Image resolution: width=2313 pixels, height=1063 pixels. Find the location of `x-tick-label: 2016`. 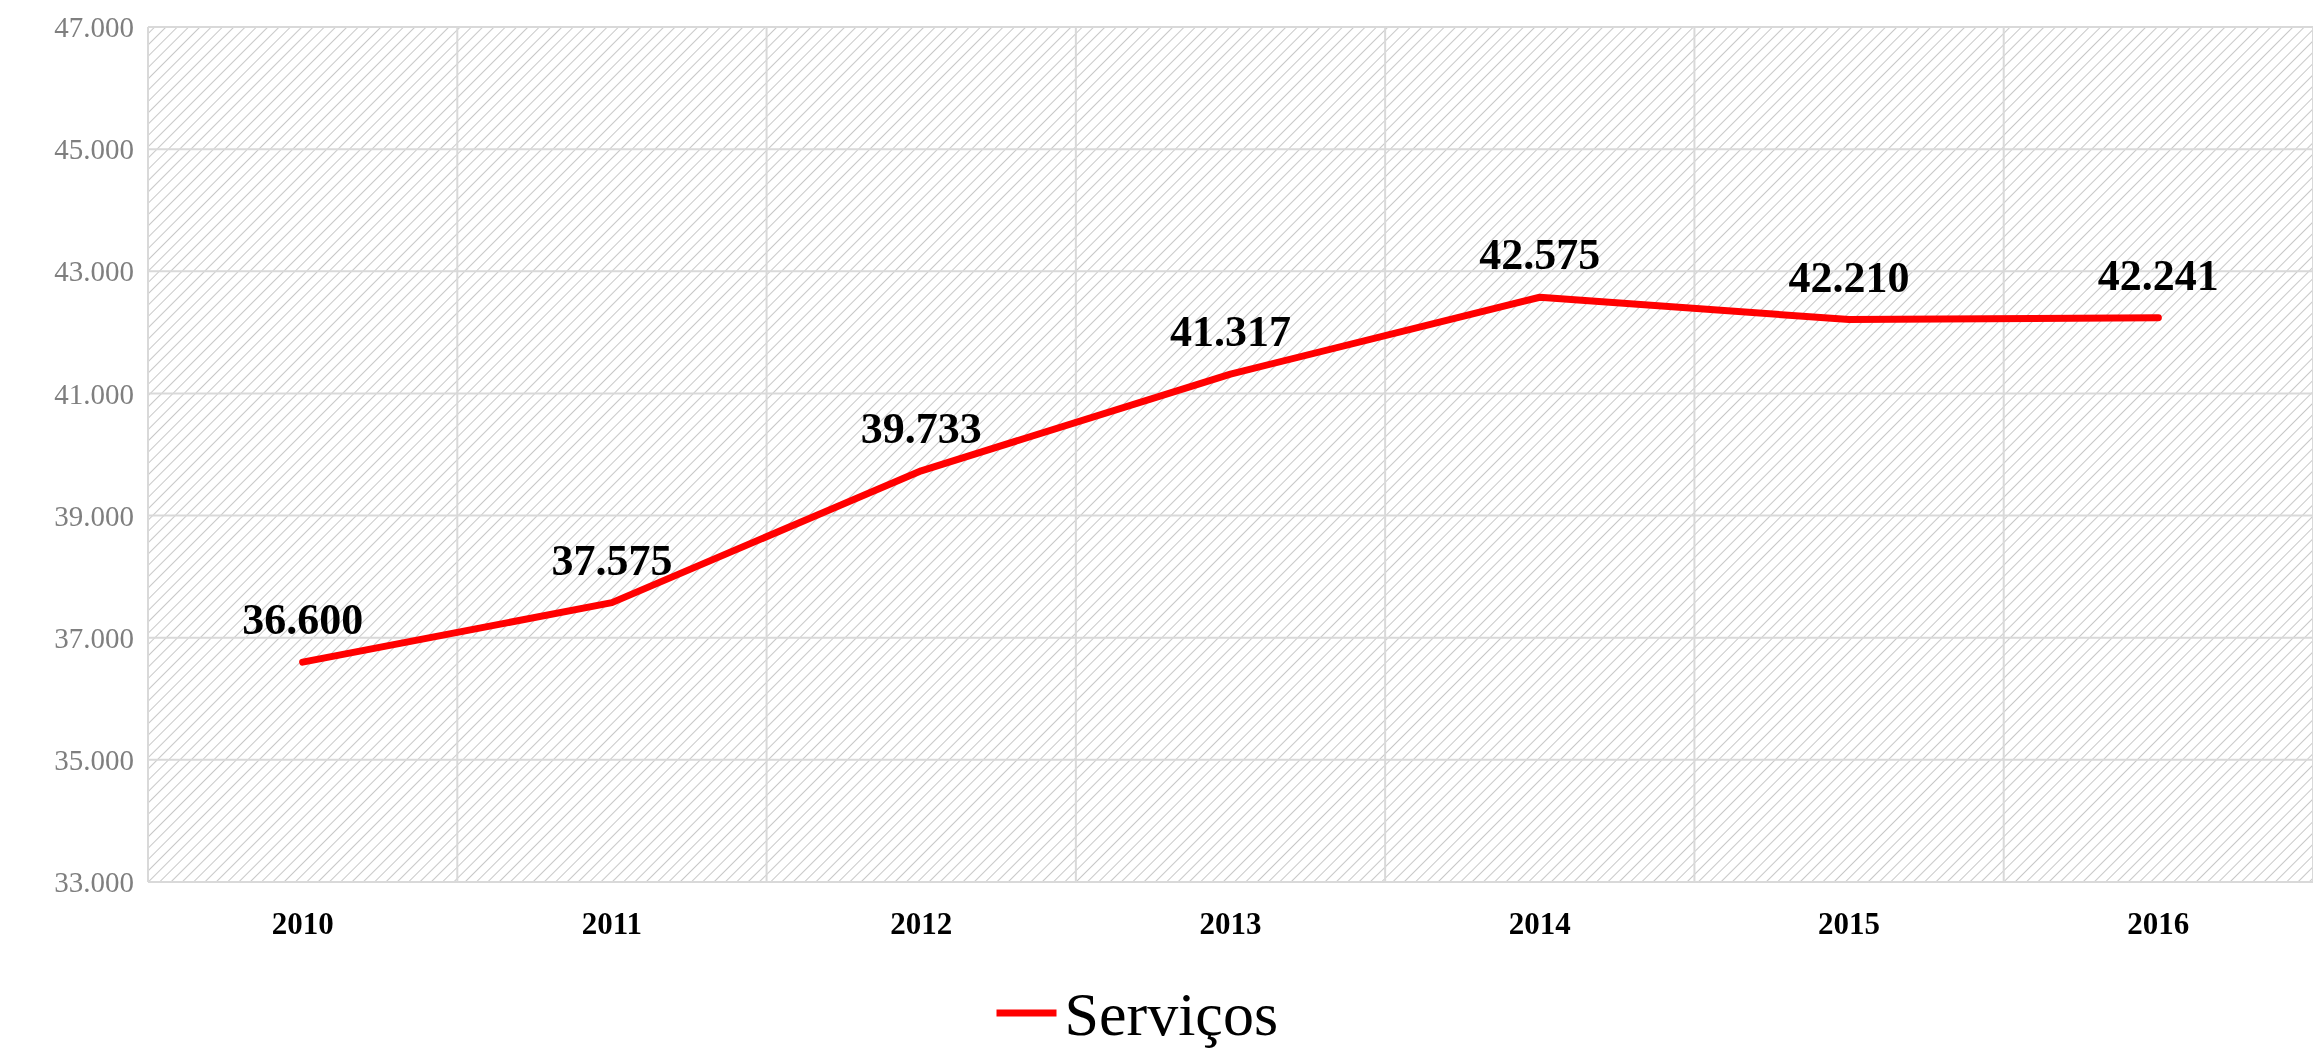

x-tick-label: 2016 is located at coordinates (2158, 923).